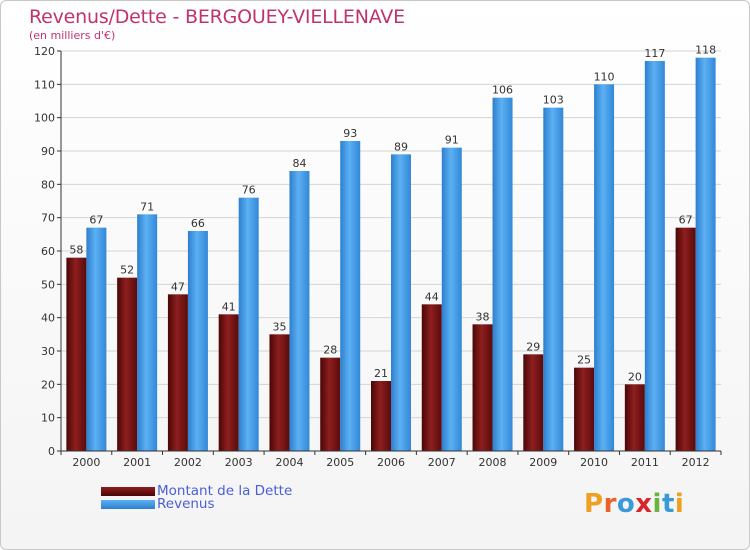 The width and height of the screenshot is (750, 550). Describe the element at coordinates (239, 462) in the screenshot. I see `x-tick-label: 2003` at that location.